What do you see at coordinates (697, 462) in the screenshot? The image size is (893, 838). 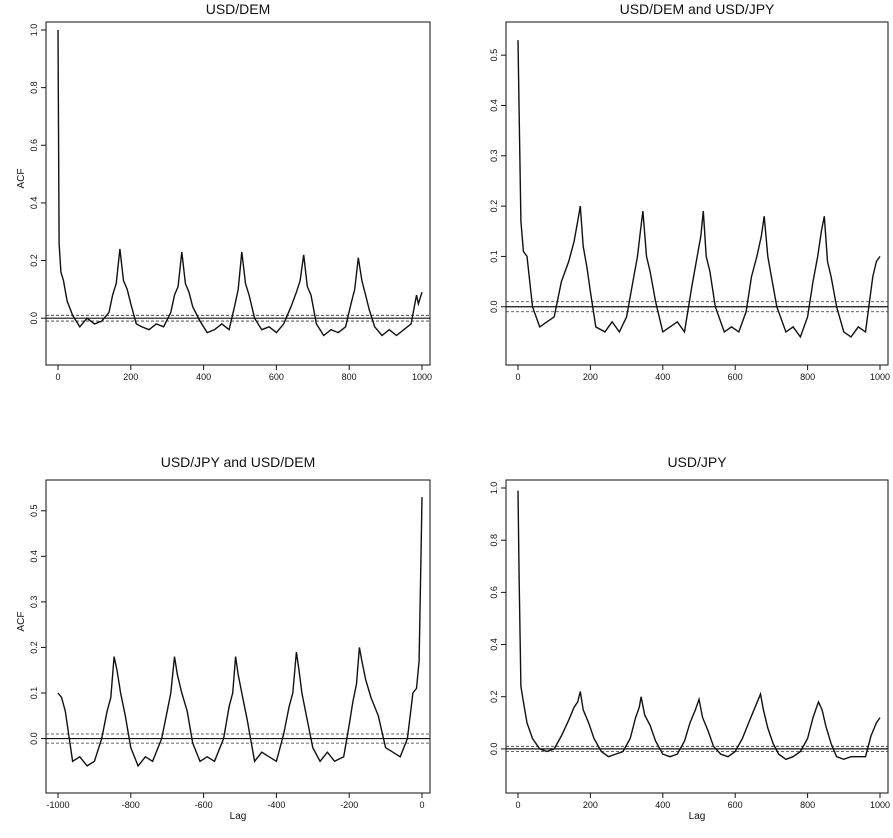 I see `chart-title: USD/JPY` at bounding box center [697, 462].